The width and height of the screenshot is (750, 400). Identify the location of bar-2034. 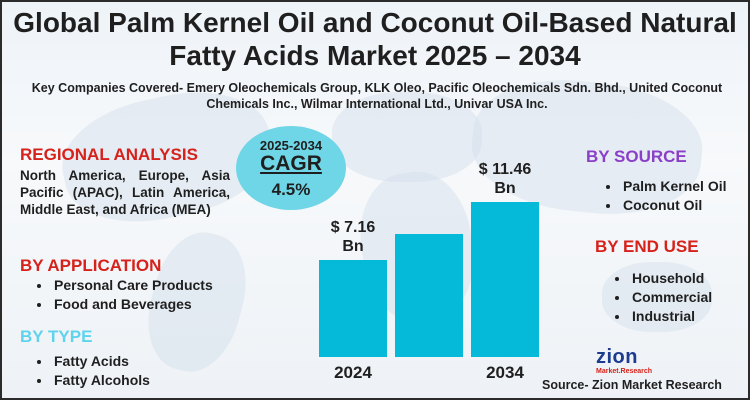
(505, 279).